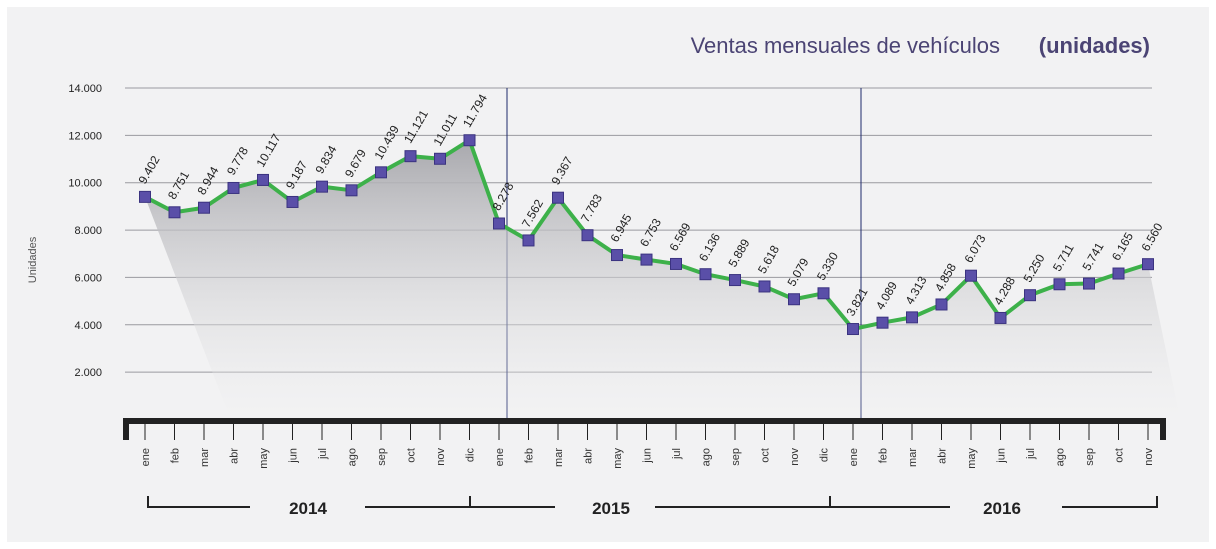  Describe the element at coordinates (88, 373) in the screenshot. I see `y-tick-label: 2.000` at that location.